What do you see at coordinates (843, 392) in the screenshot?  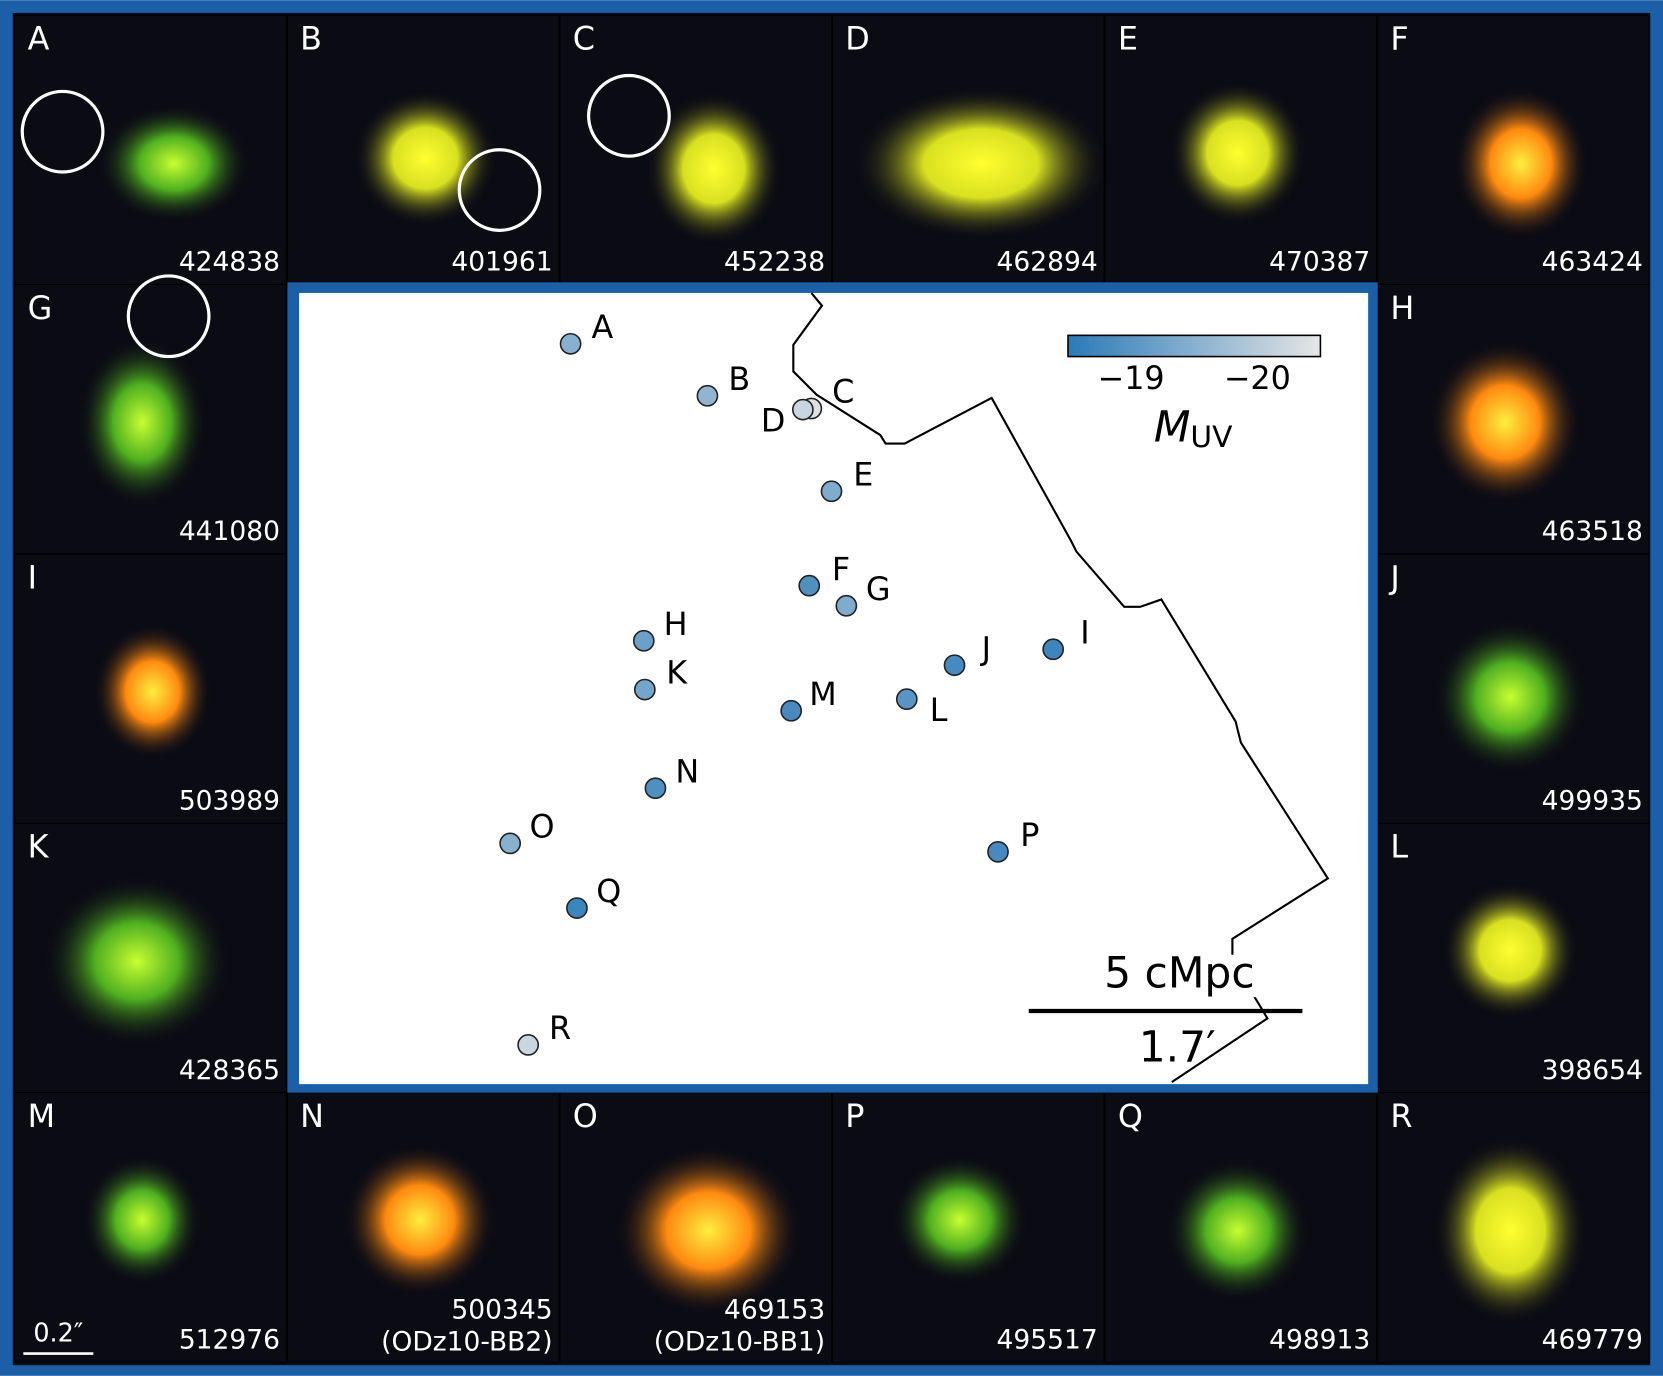 I see `point-label: C` at bounding box center [843, 392].